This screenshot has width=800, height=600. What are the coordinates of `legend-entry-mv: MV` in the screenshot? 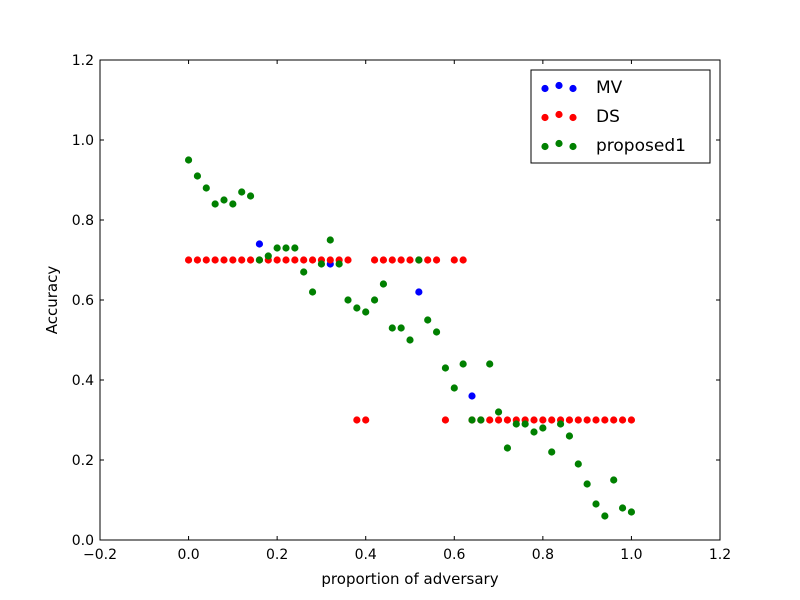 It's located at (582, 88).